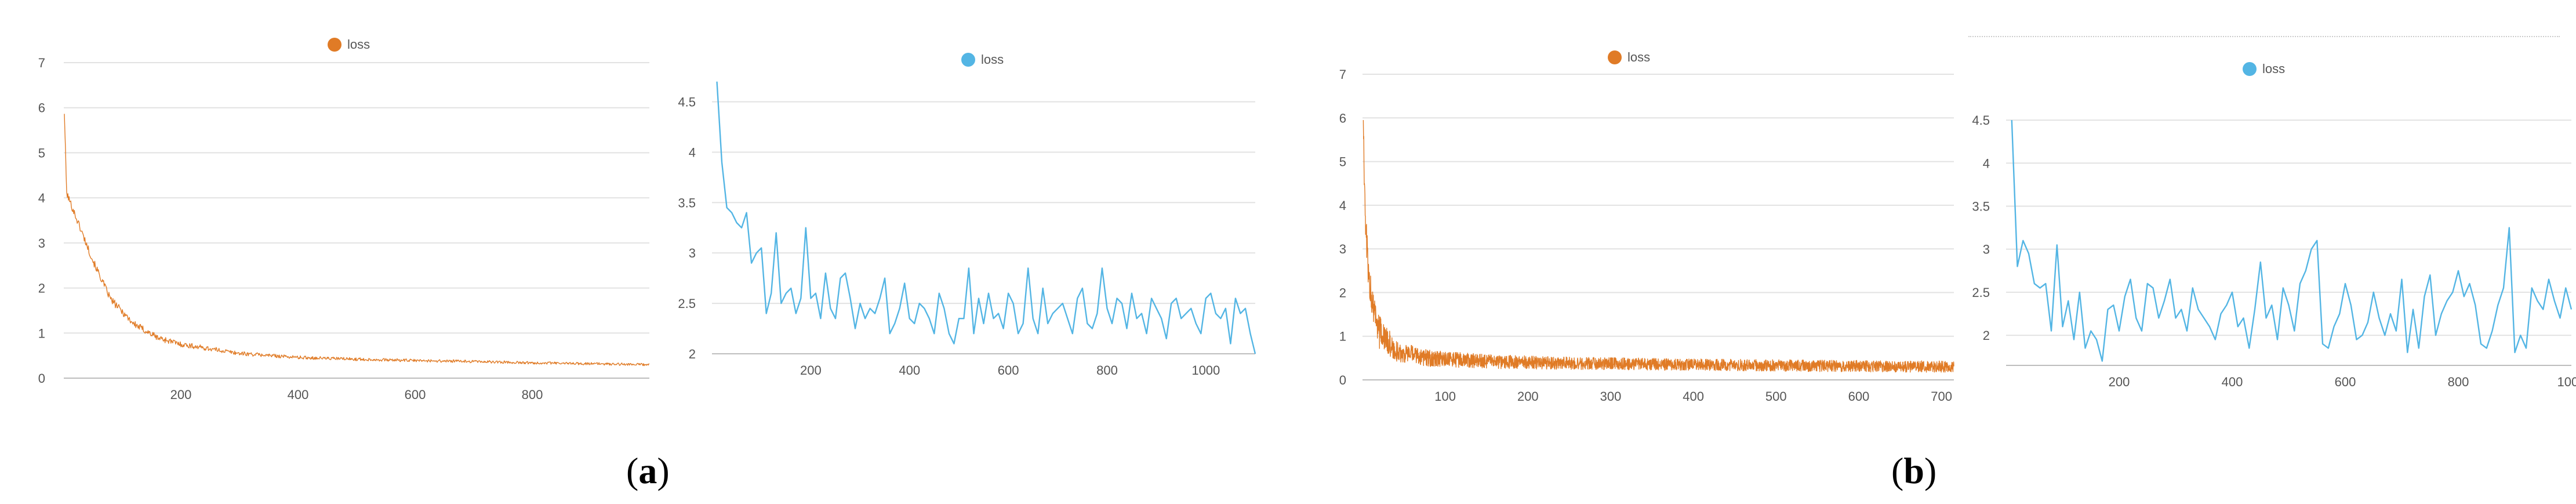 The image size is (2576, 504). I want to click on top-dotted-rule, so click(2264, 36).